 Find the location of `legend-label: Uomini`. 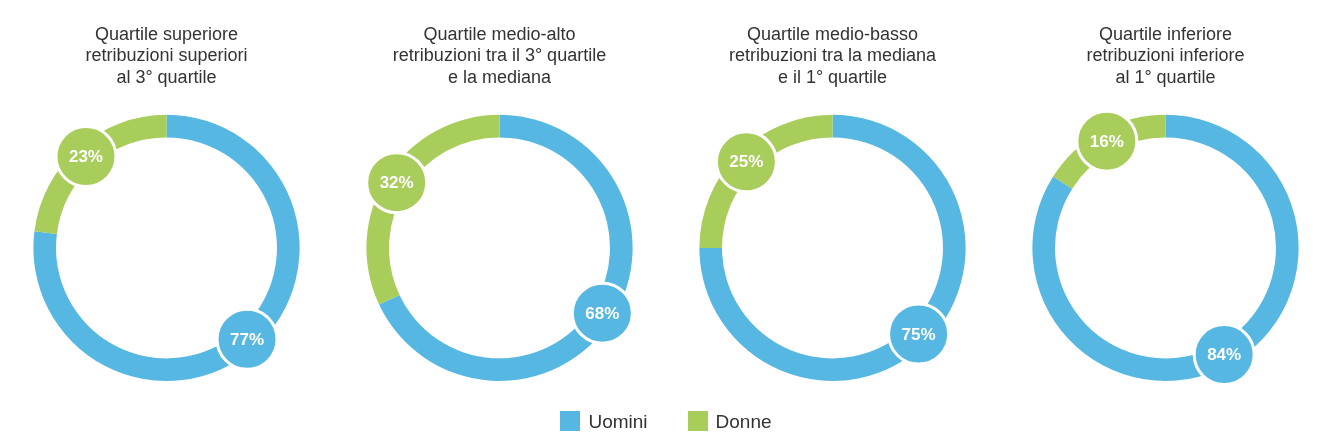

legend-label: Uomini is located at coordinates (617, 422).